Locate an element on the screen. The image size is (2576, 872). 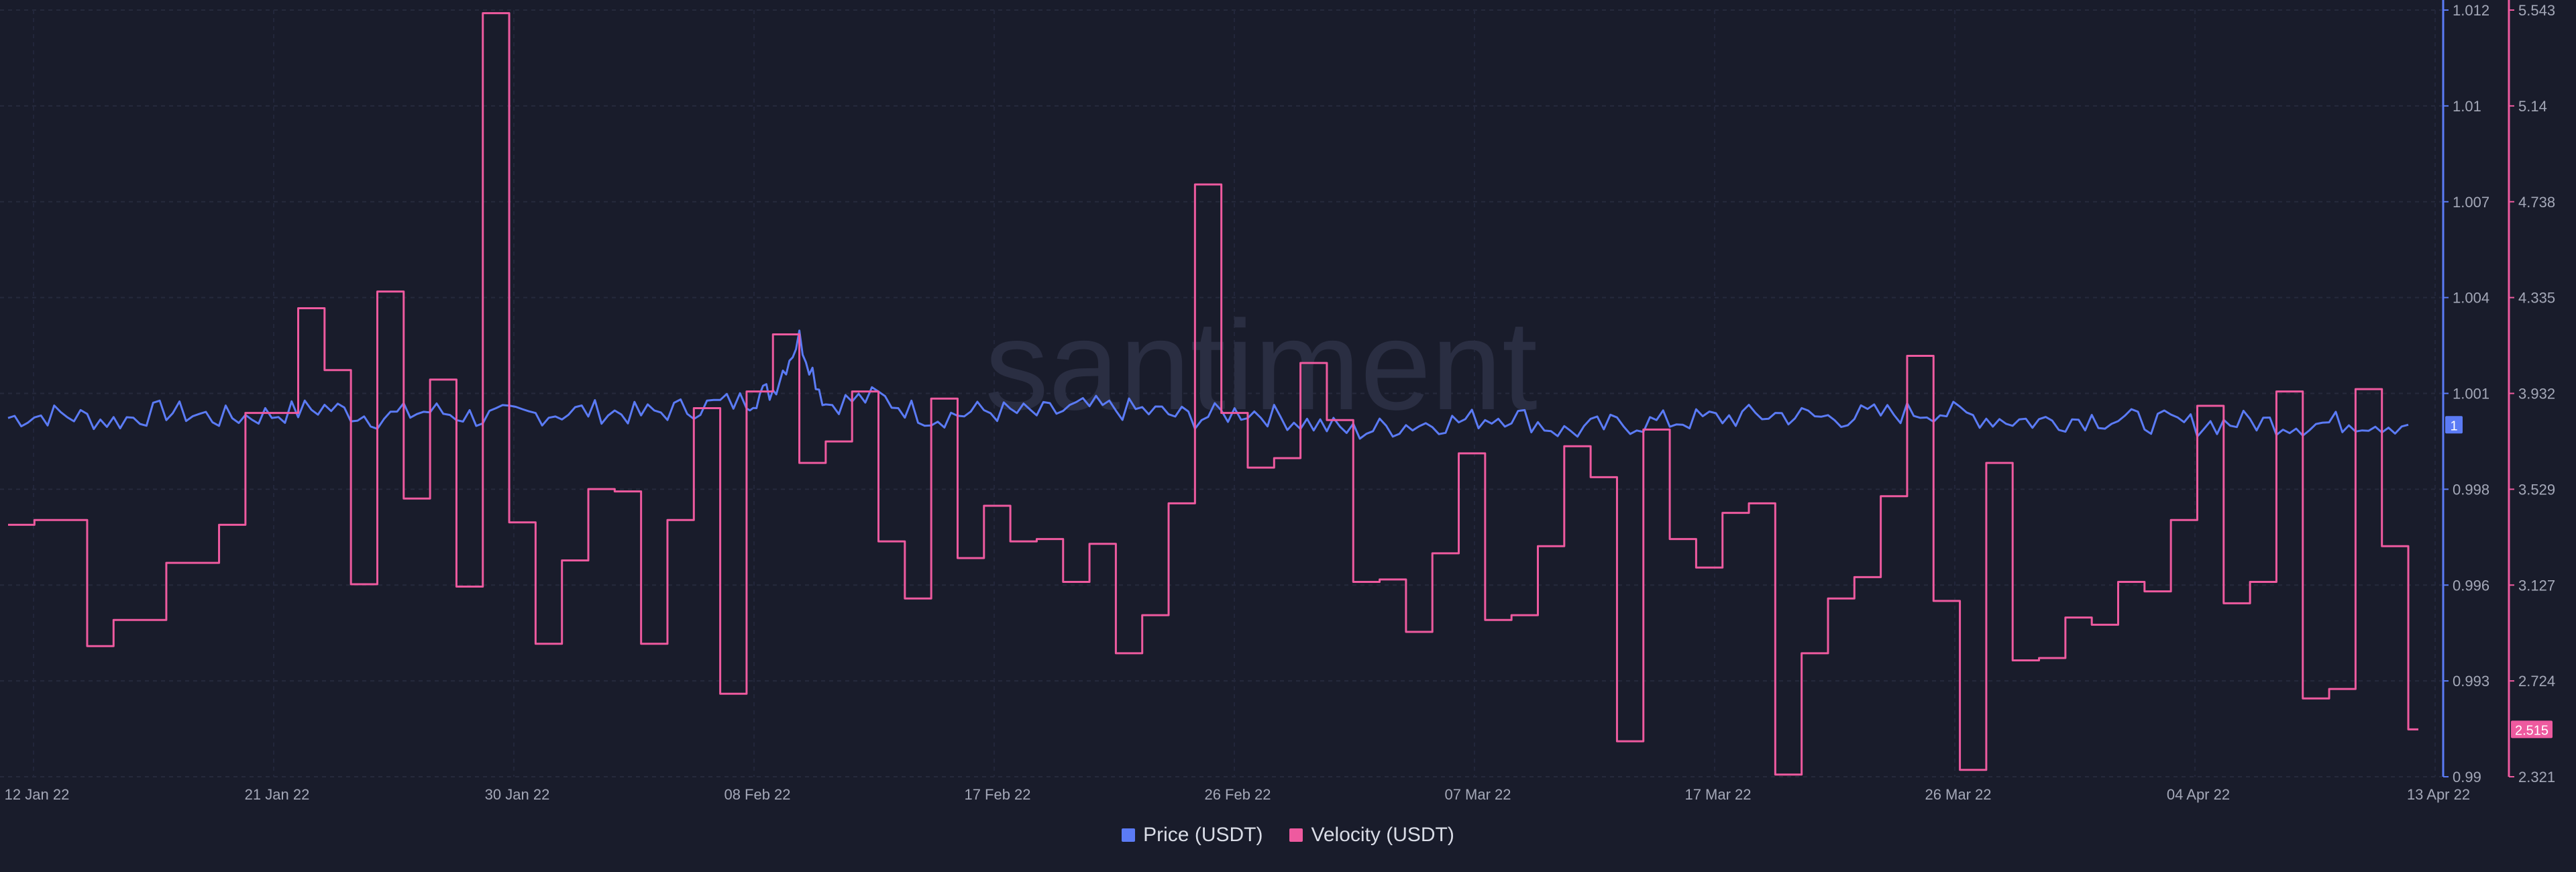
x-tick-label: 08 Feb 22 is located at coordinates (757, 795).